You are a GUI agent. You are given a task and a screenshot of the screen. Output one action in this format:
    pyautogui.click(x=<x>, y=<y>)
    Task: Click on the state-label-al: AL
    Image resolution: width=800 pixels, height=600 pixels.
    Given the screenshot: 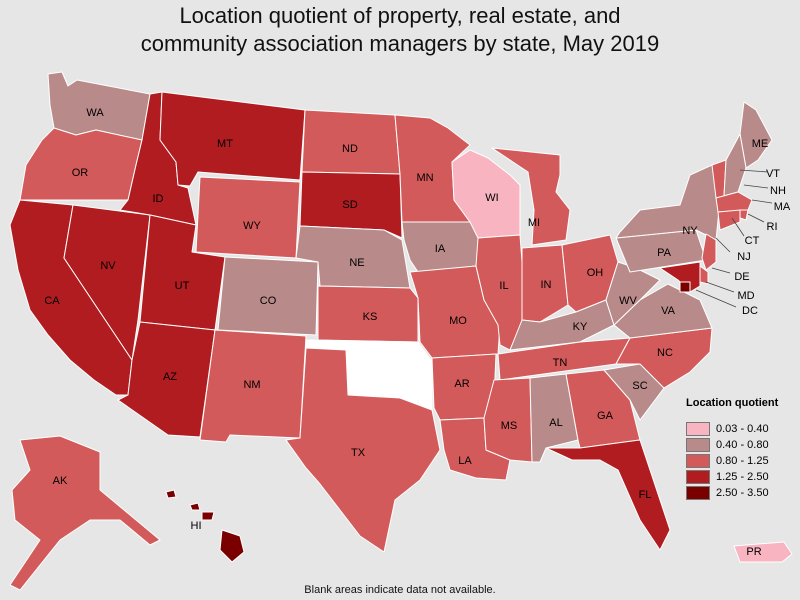 What is the action you would take?
    pyautogui.click(x=555, y=423)
    